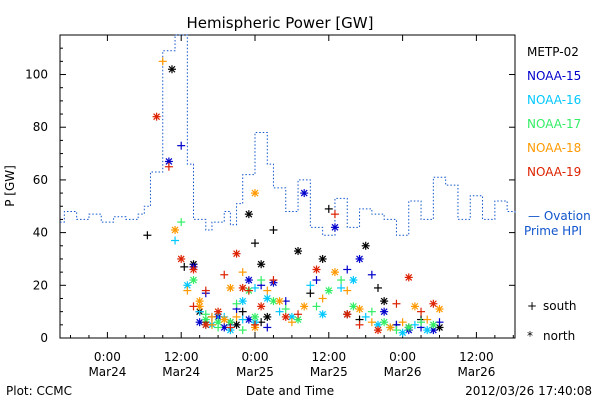  Describe the element at coordinates (560, 306) in the screenshot. I see `marker-label: south` at that location.